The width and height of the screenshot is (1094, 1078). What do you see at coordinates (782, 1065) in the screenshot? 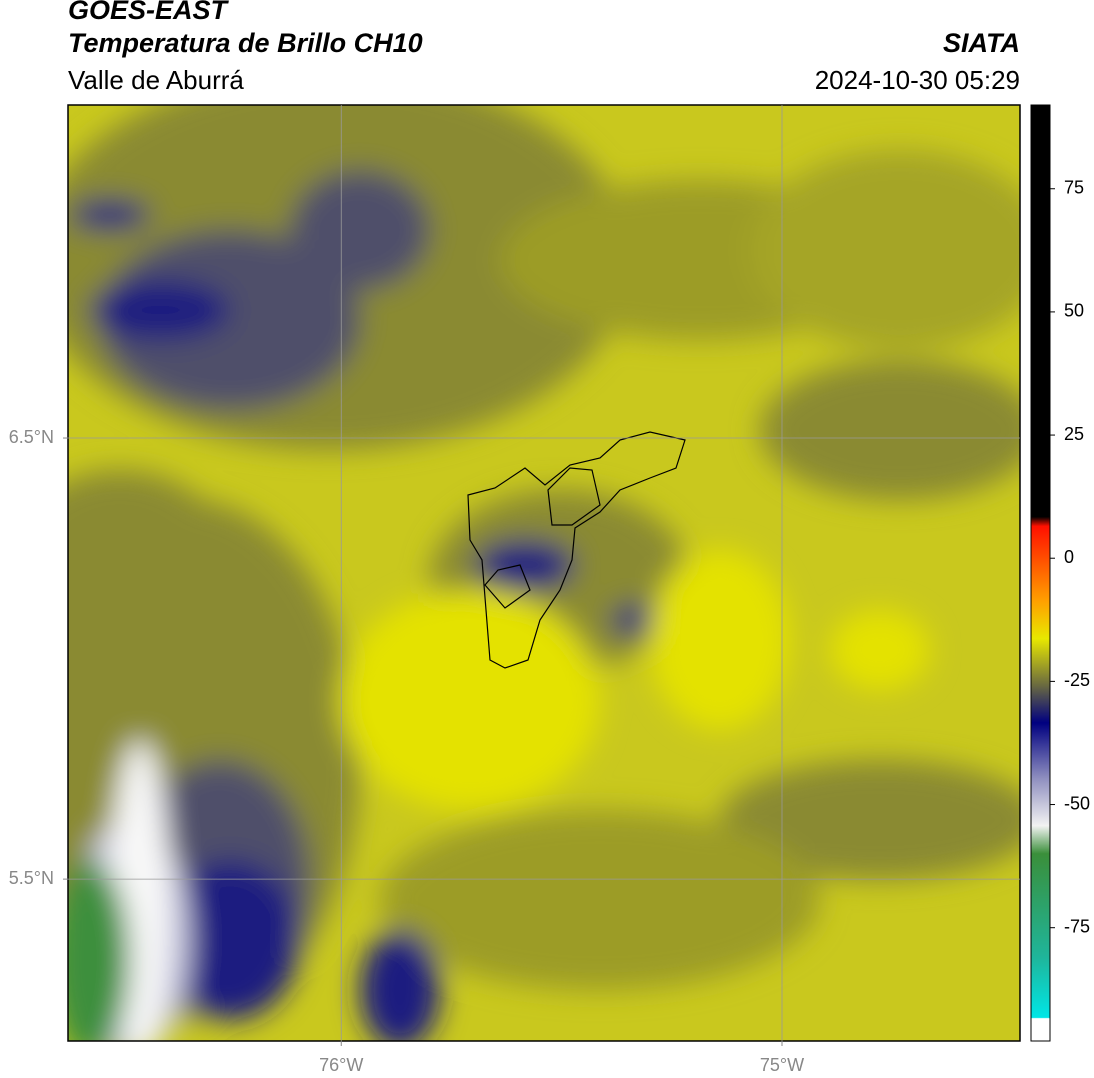
I see `x-tick-label: 75°W` at bounding box center [782, 1065].